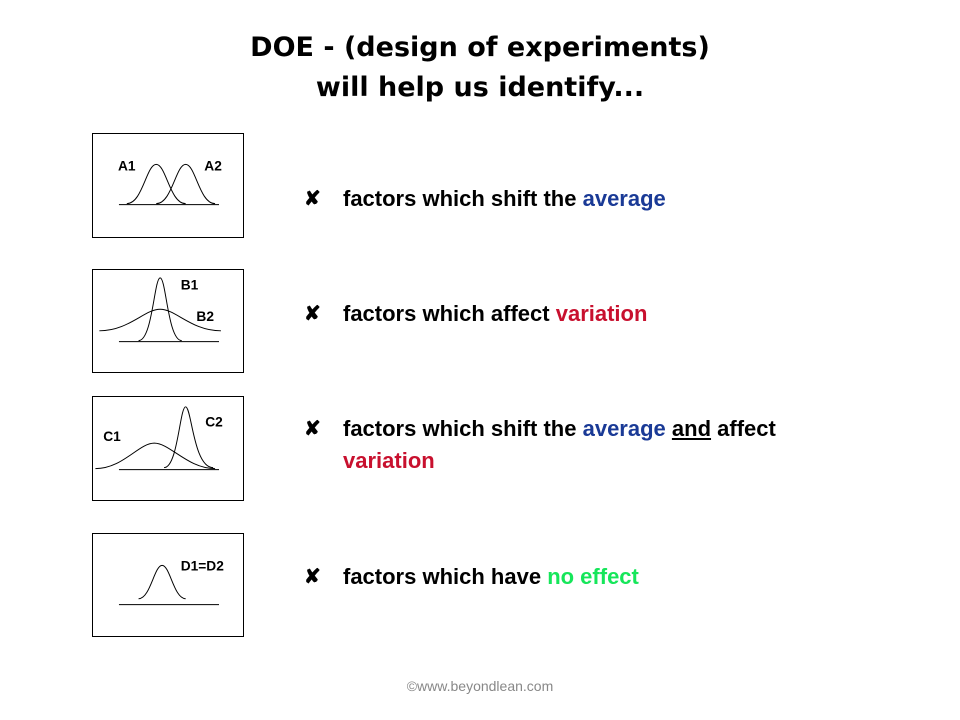 The width and height of the screenshot is (960, 720). Describe the element at coordinates (156, 184) in the screenshot. I see `curve-a1` at that location.